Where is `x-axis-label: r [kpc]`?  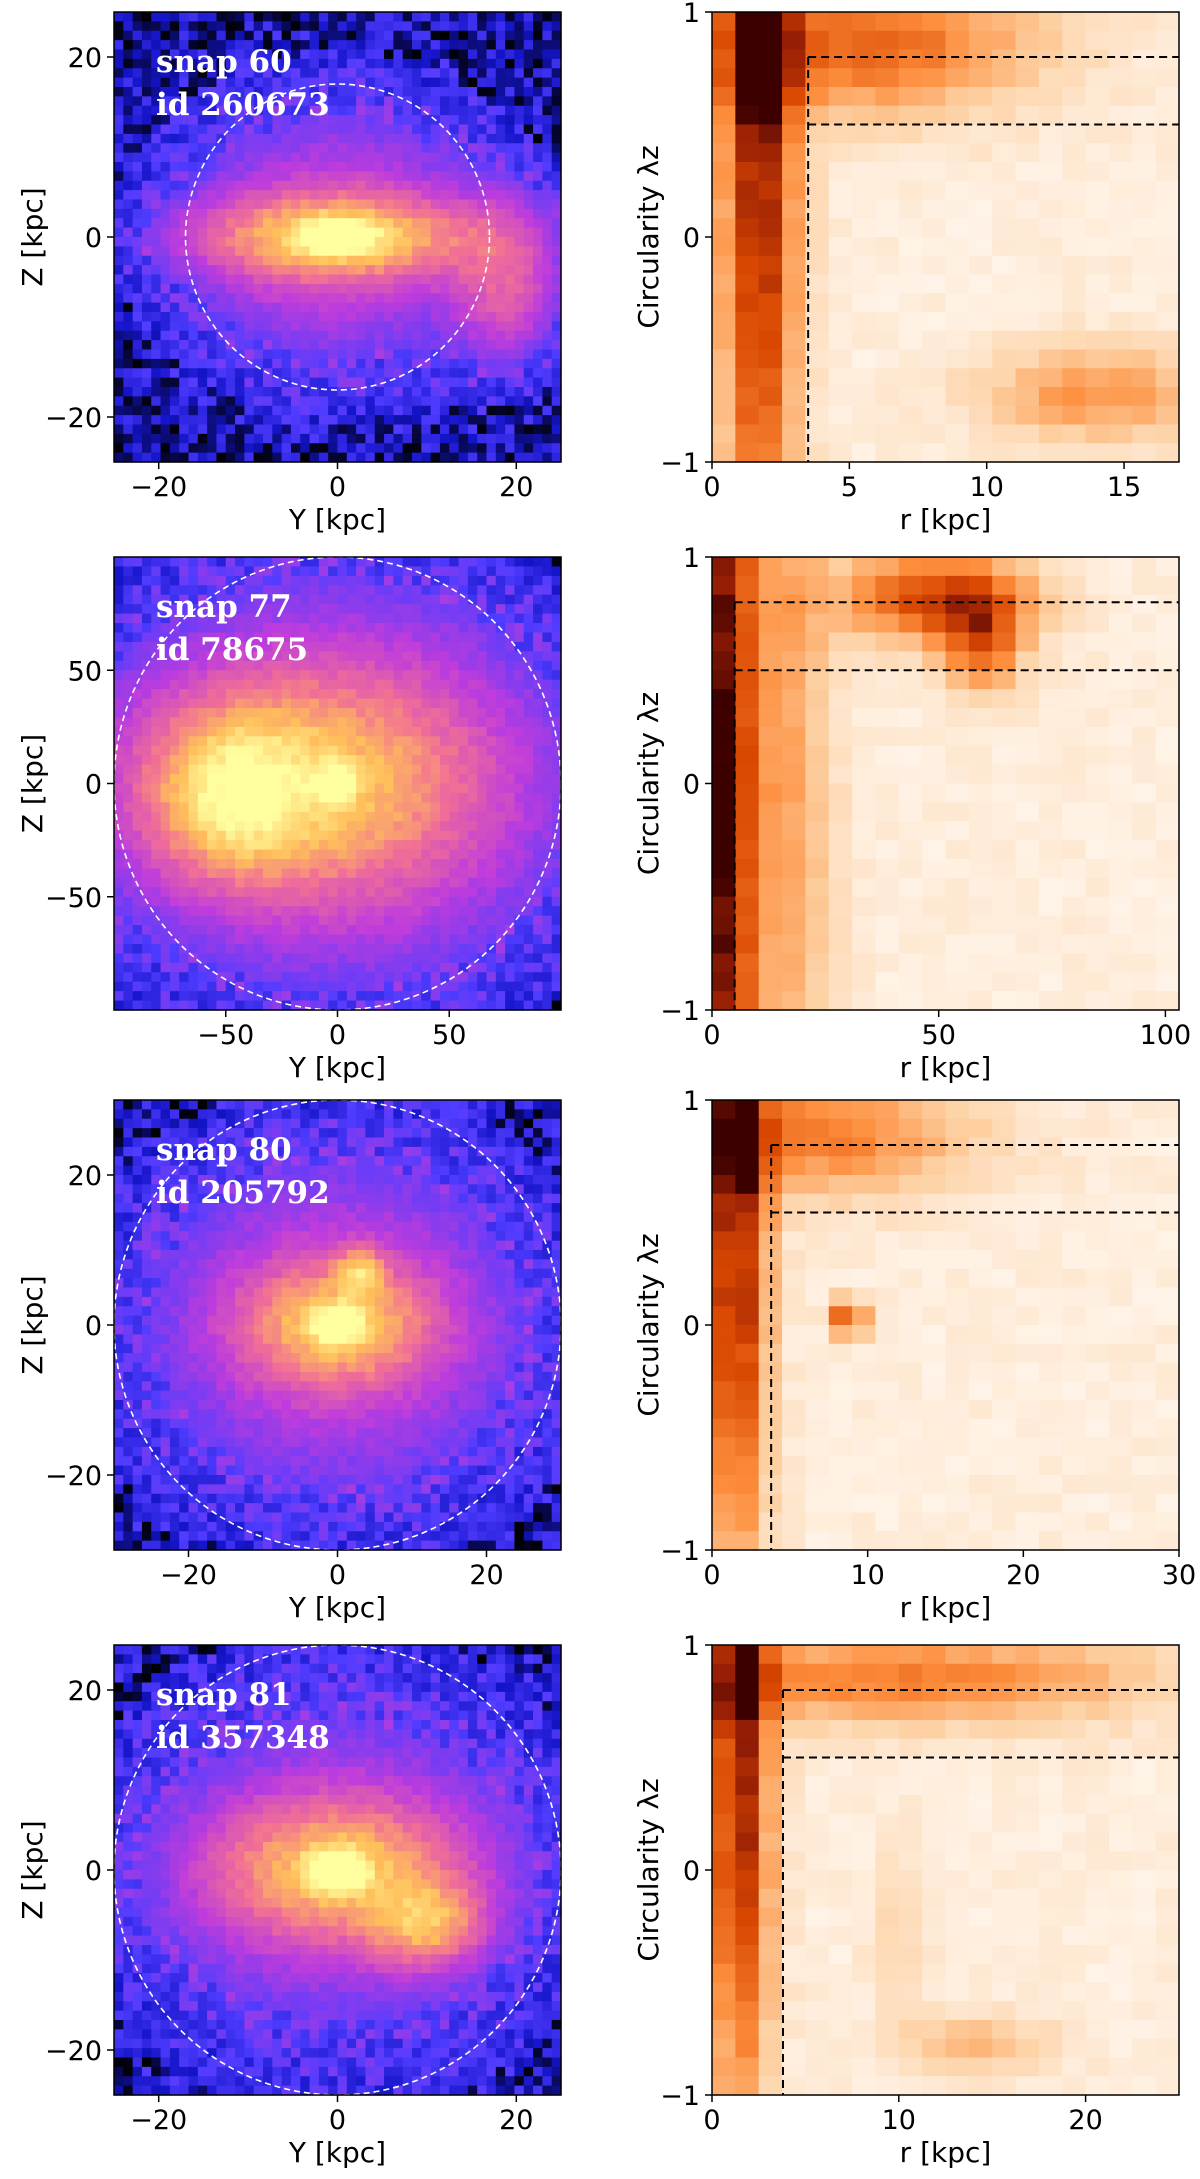 x-axis-label: r [kpc] is located at coordinates (946, 519).